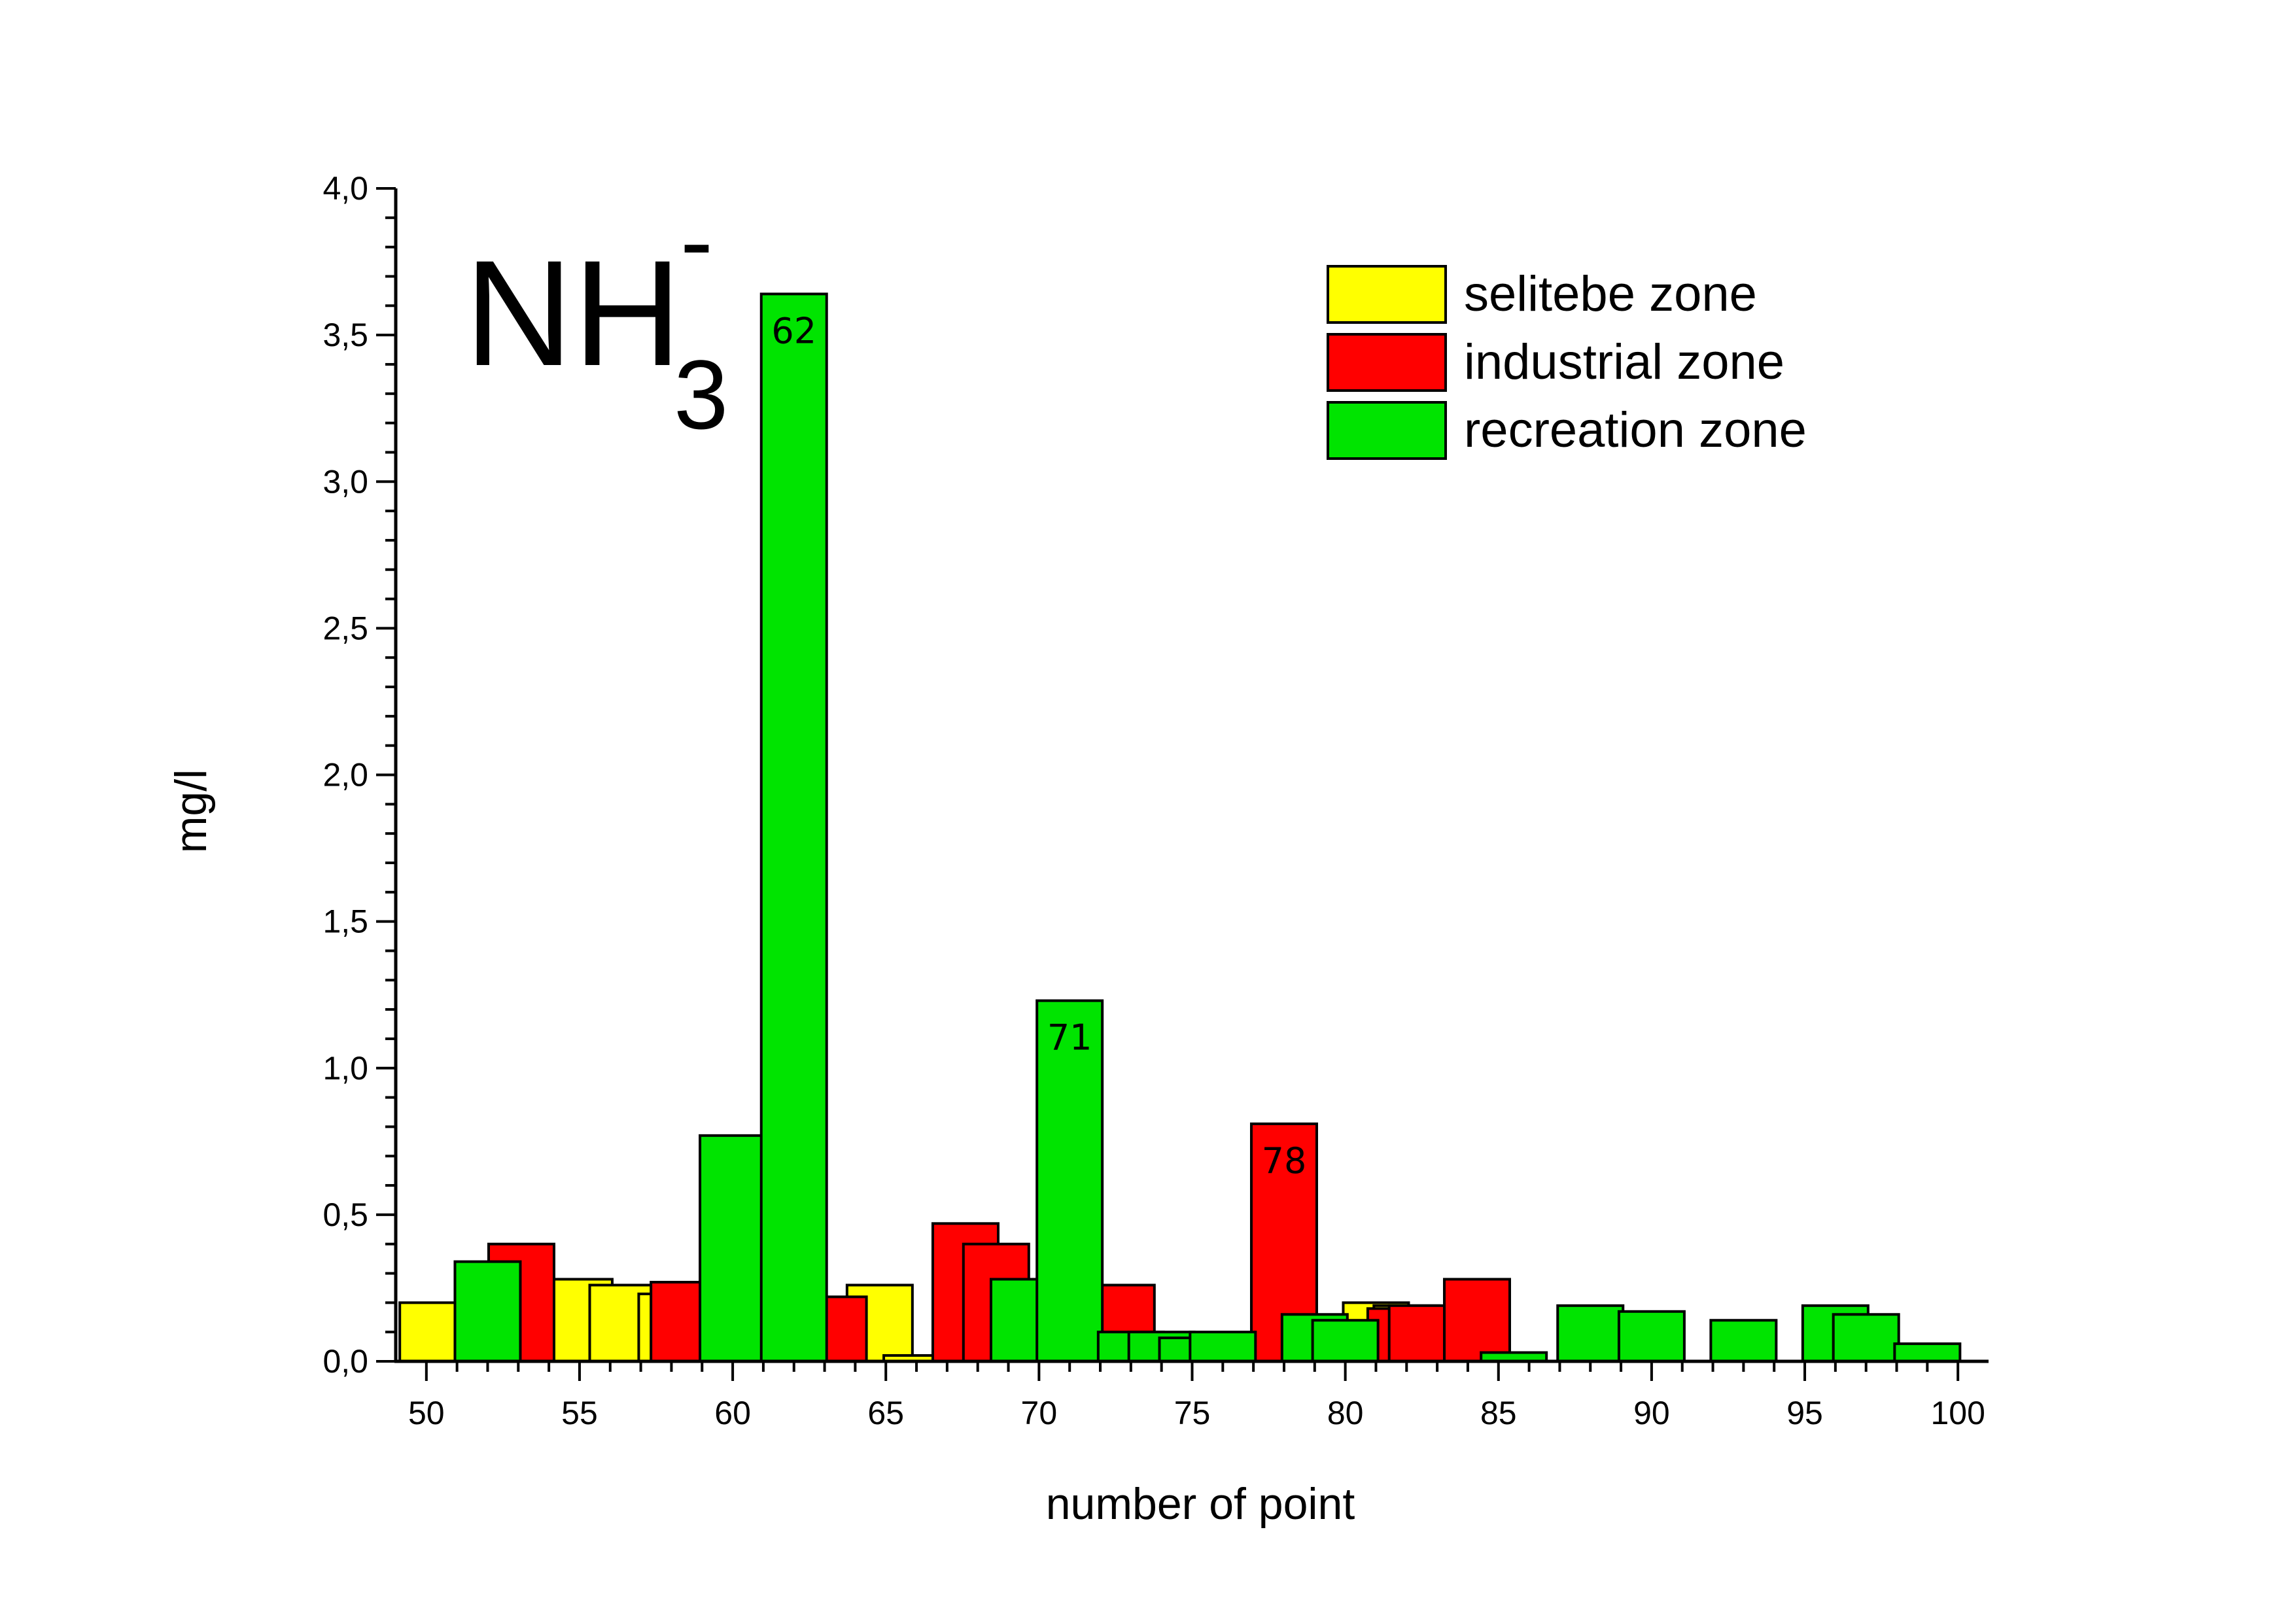 This screenshot has height=1623, width=2296. What do you see at coordinates (1957, 1413) in the screenshot?
I see `x-tick-label: 100` at bounding box center [1957, 1413].